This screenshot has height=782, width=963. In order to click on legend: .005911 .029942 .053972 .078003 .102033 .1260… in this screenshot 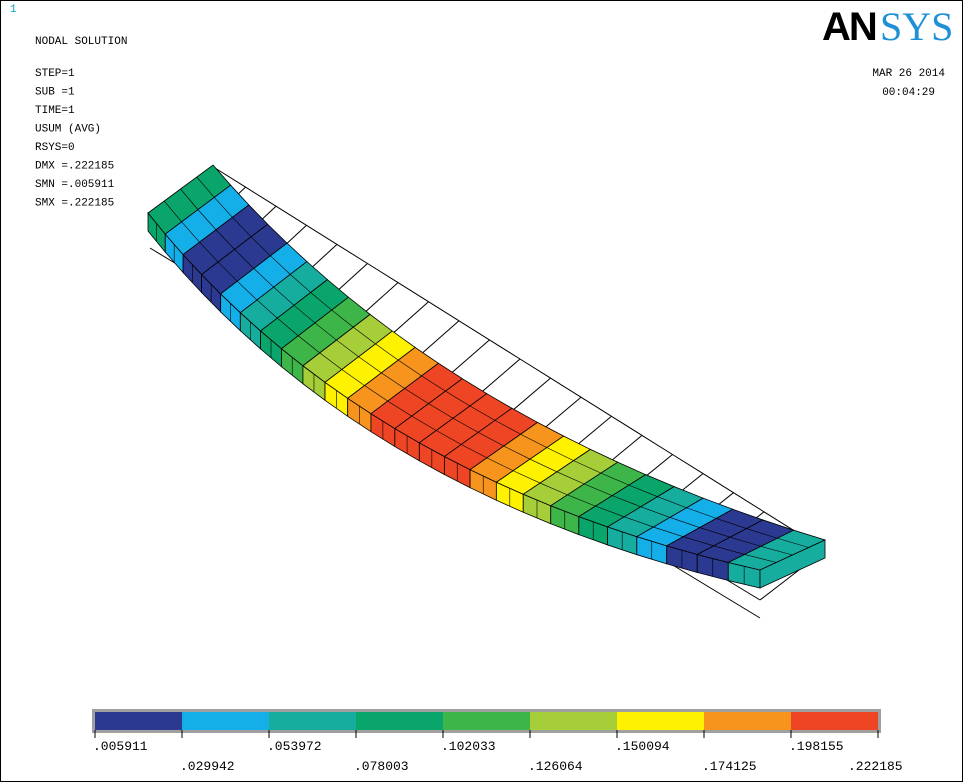, I will do `click(497, 741)`.